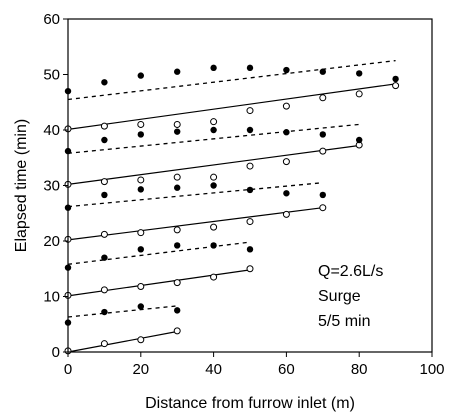 This screenshot has width=450, height=415. Describe the element at coordinates (213, 369) in the screenshot. I see `x-tick-label: 40` at that location.